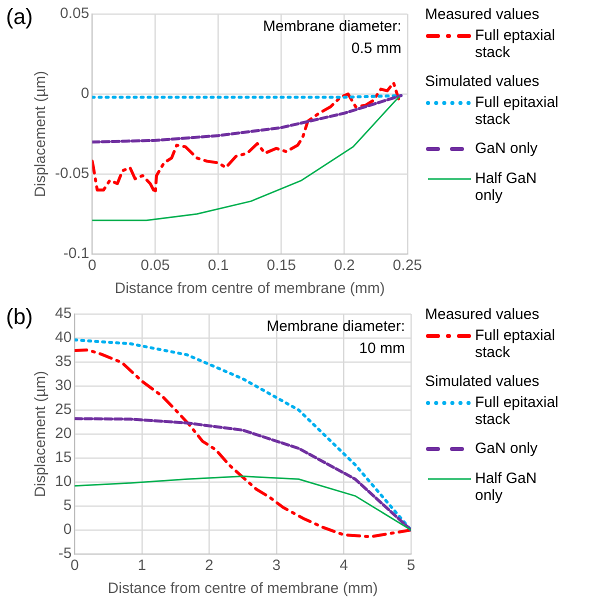 The height and width of the screenshot is (612, 597). Describe the element at coordinates (281, 265) in the screenshot. I see `x-tick-label: 0.15` at that location.